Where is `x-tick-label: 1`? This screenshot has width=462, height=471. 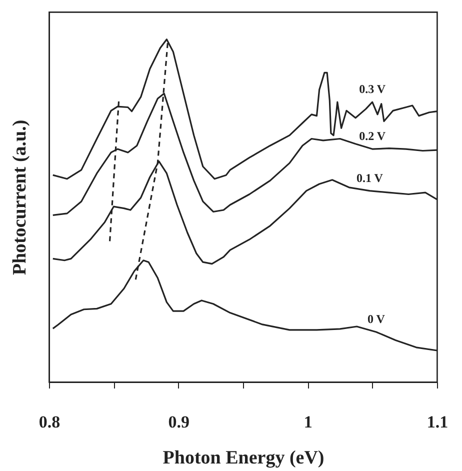
x-tick-label: 1 is located at coordinates (308, 422).